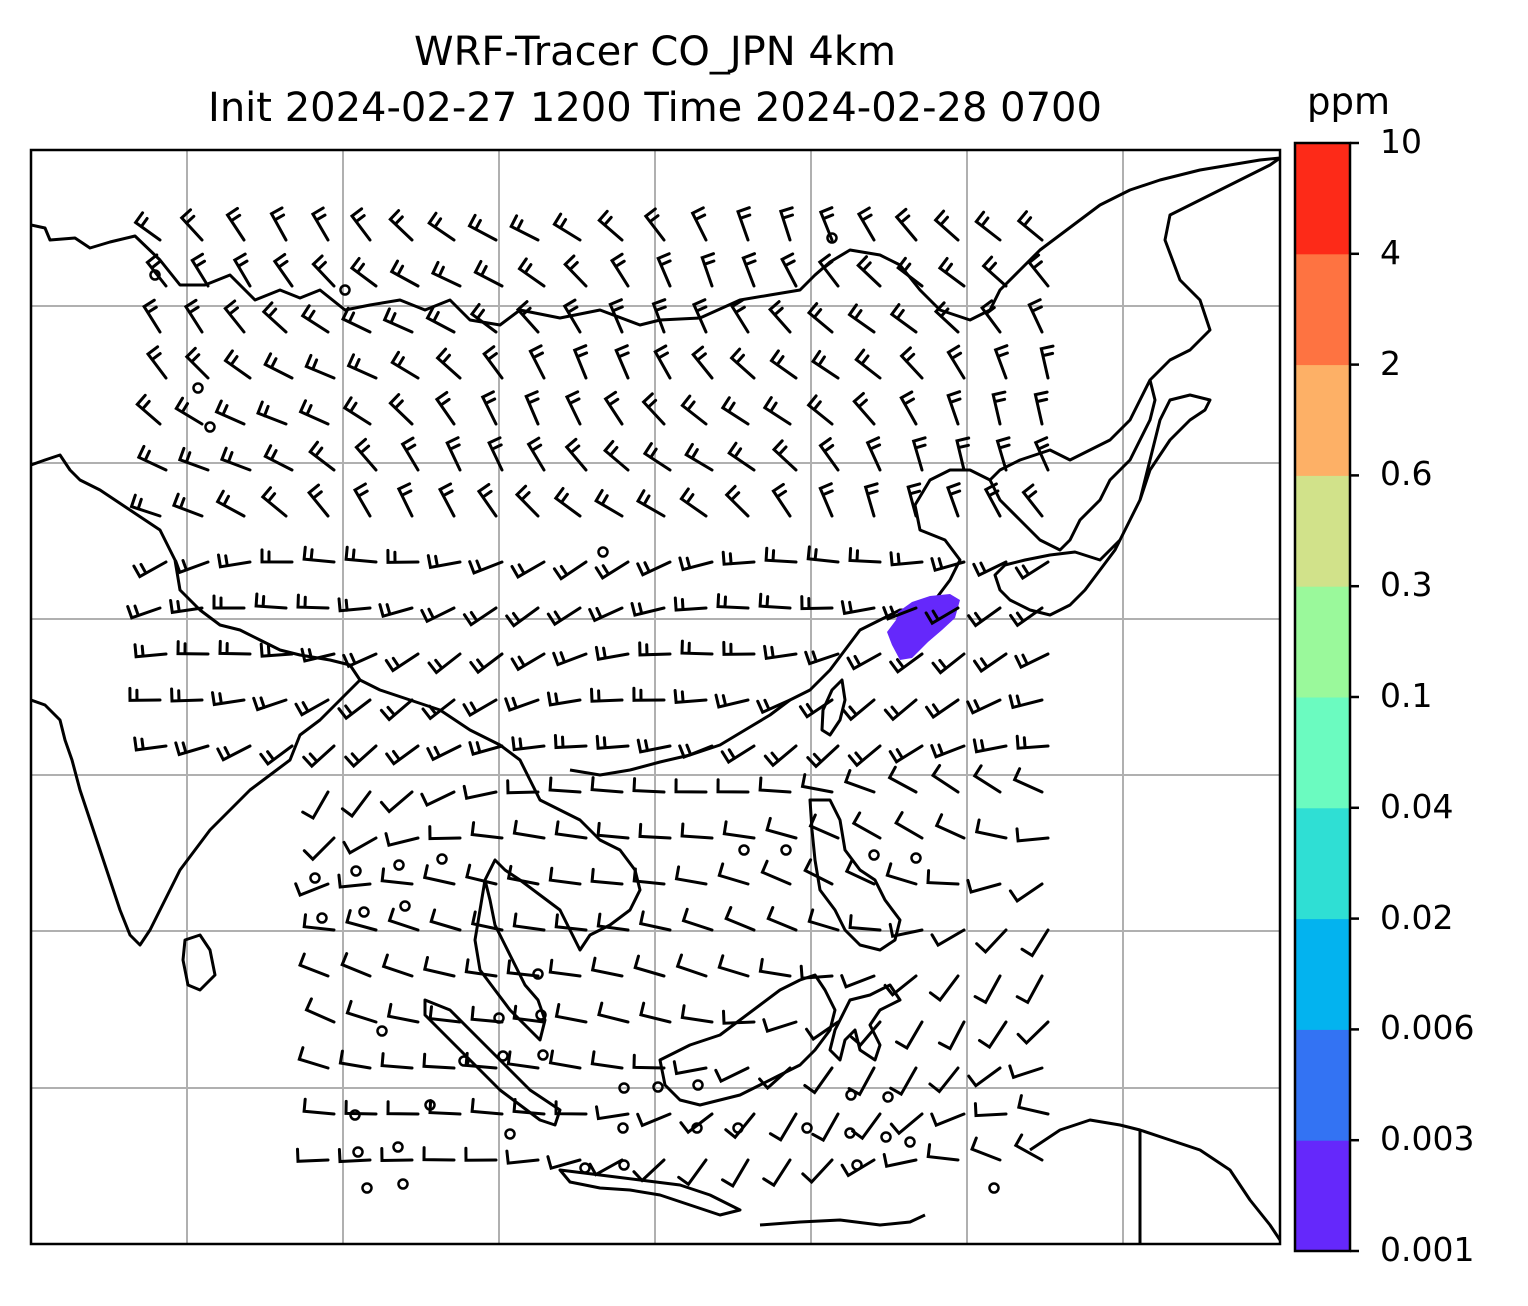 The width and height of the screenshot is (1528, 1306). I want to click on colorbar-unit-label: ppm, so click(1349, 101).